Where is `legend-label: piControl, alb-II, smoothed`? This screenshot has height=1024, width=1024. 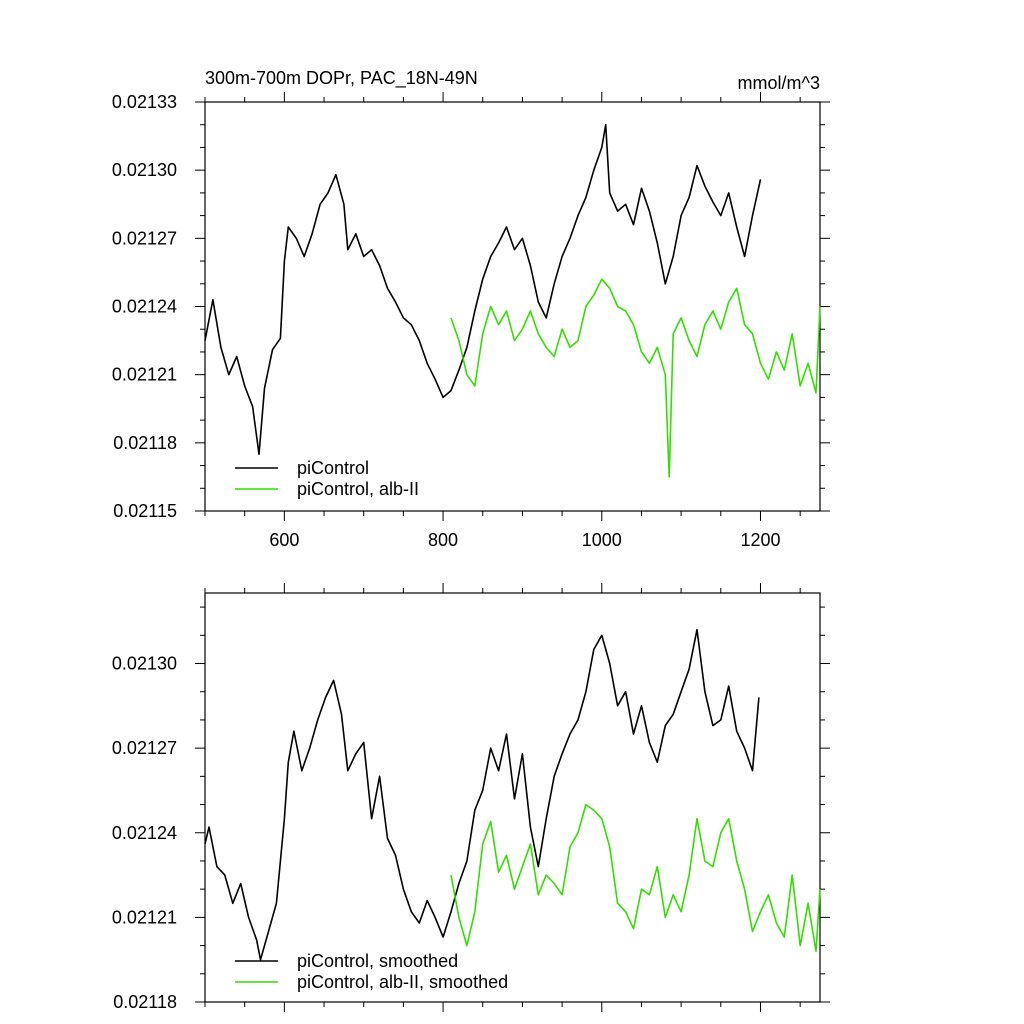 legend-label: piControl, alb-II, smoothed is located at coordinates (402, 982).